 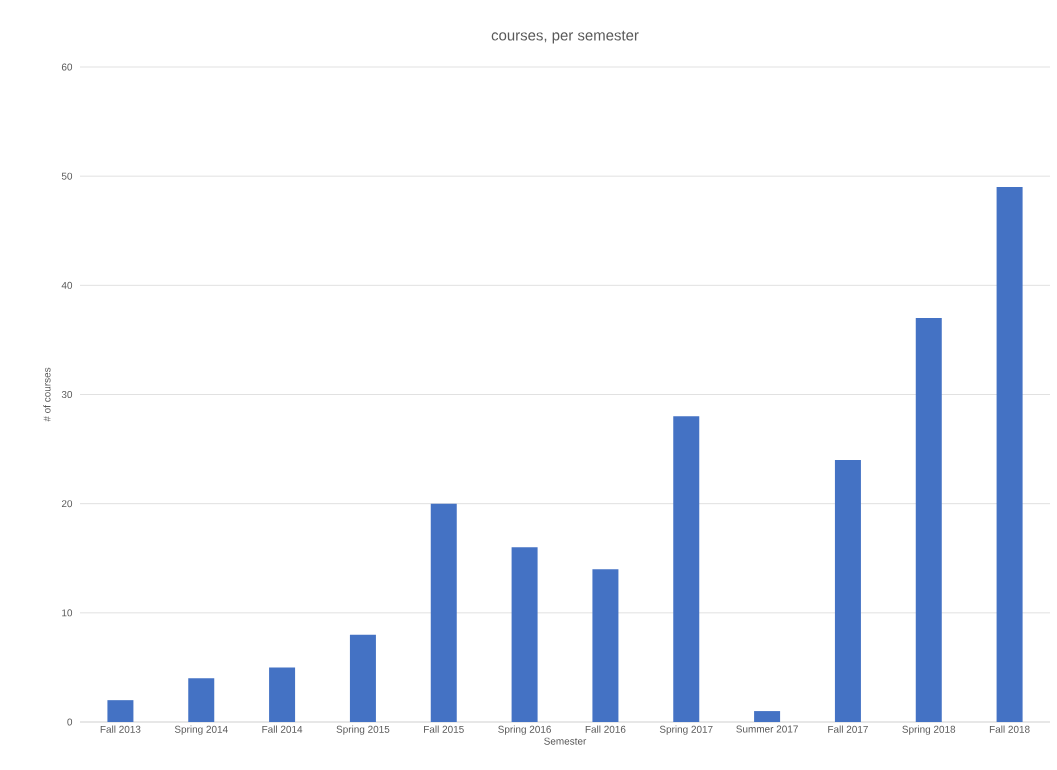 What do you see at coordinates (70, 722) in the screenshot?
I see `y-tick-label: 0` at bounding box center [70, 722].